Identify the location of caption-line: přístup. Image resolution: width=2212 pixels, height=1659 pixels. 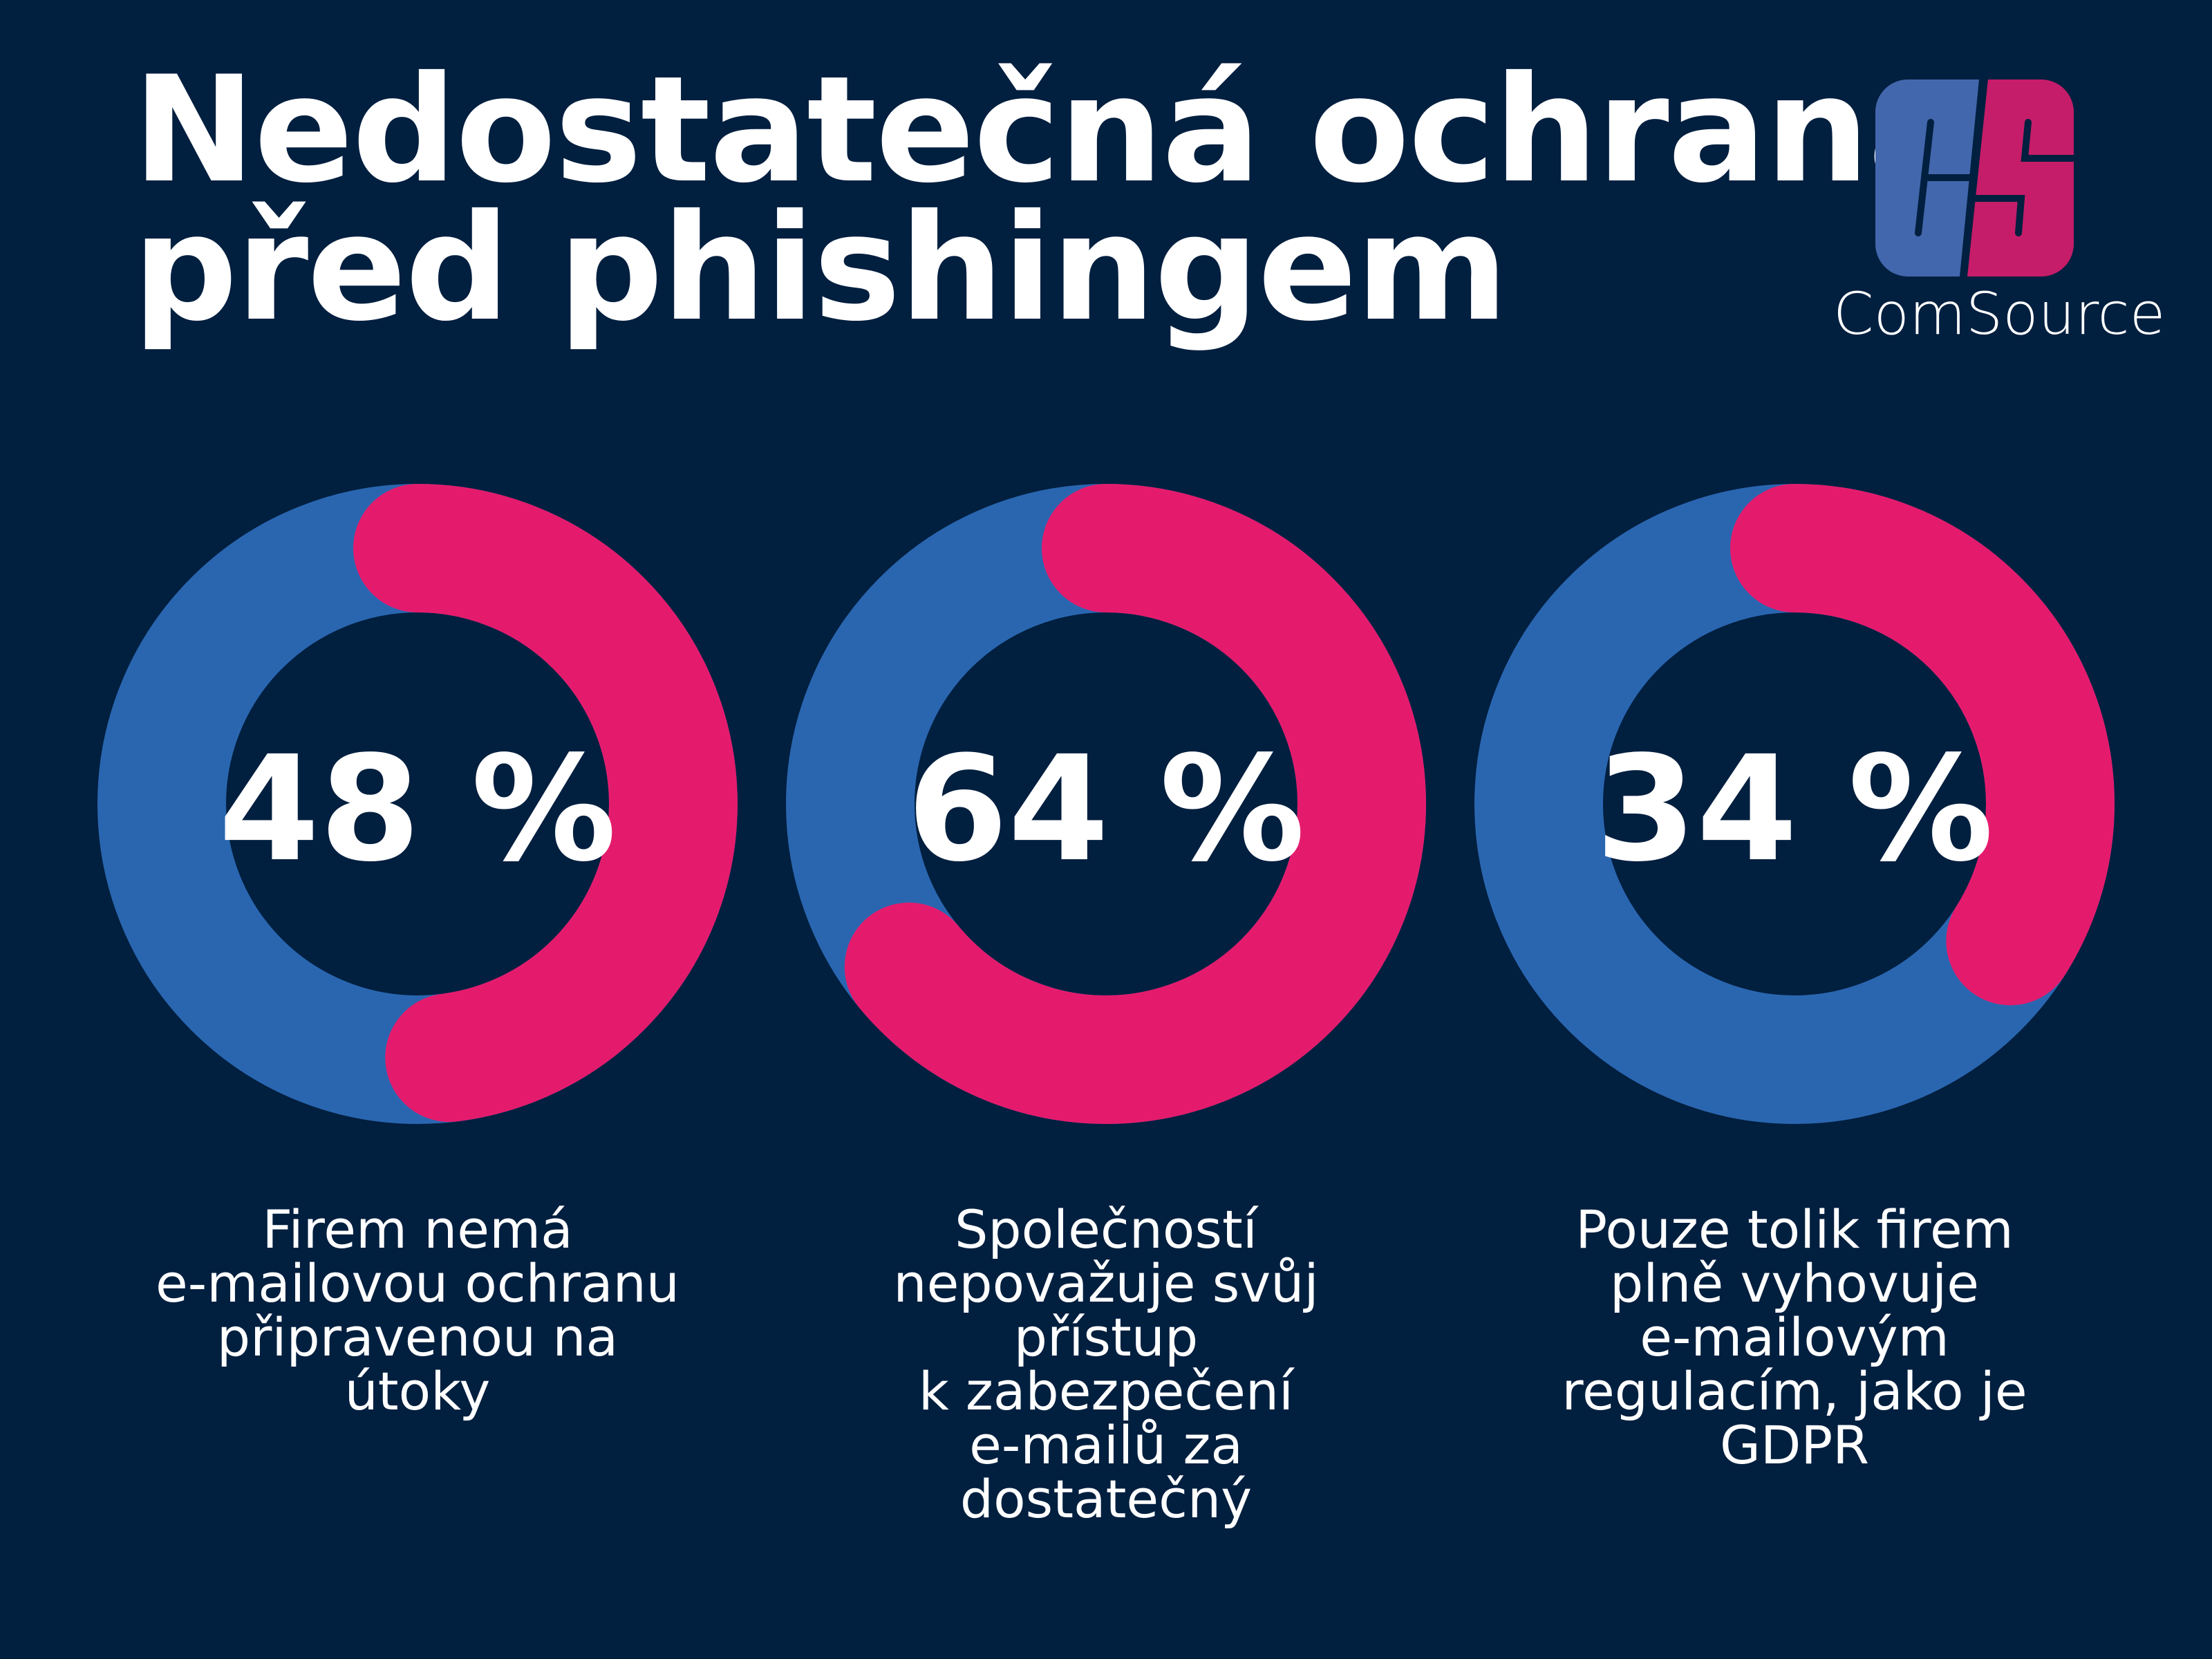
(1106, 1337).